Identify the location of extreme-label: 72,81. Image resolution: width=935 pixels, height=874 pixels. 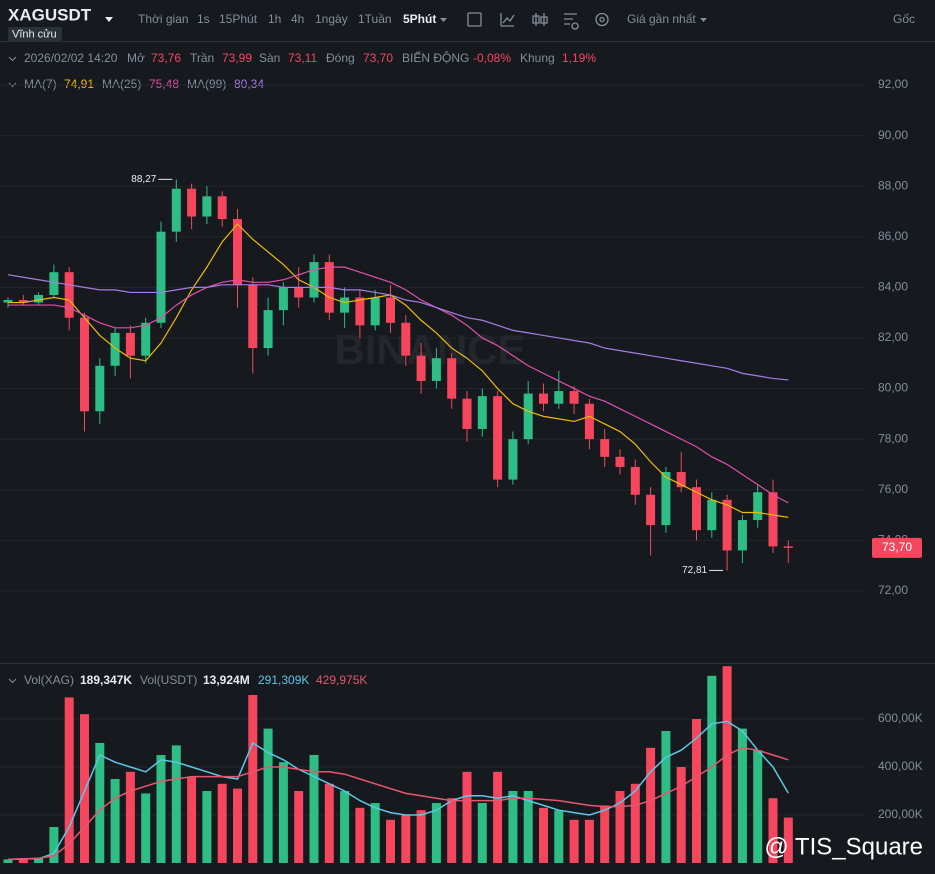
(694, 570).